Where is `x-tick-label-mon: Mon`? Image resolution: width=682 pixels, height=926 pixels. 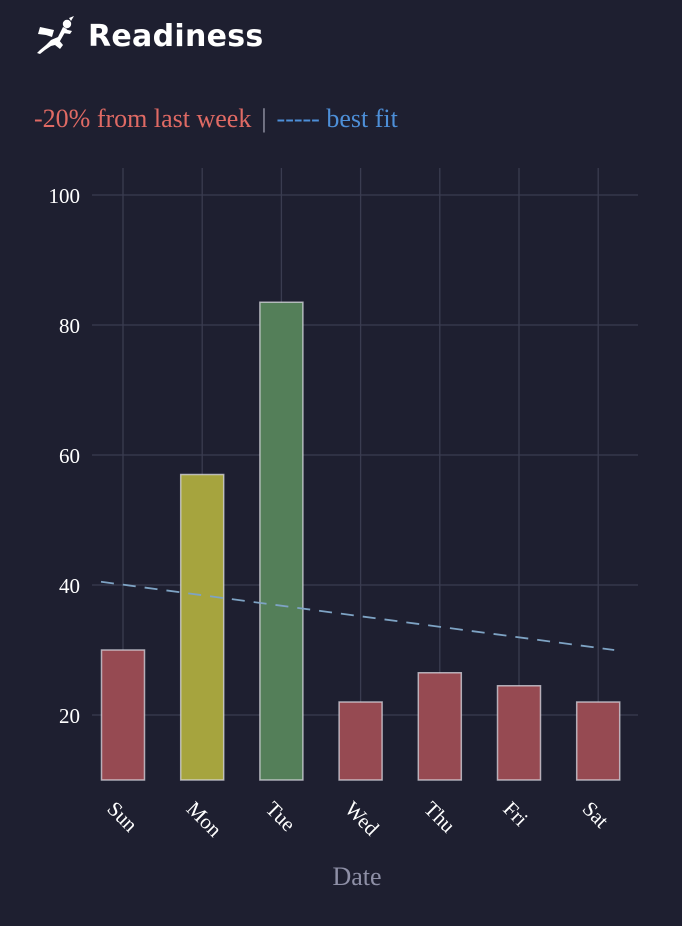
x-tick-label-mon: Mon is located at coordinates (204, 819).